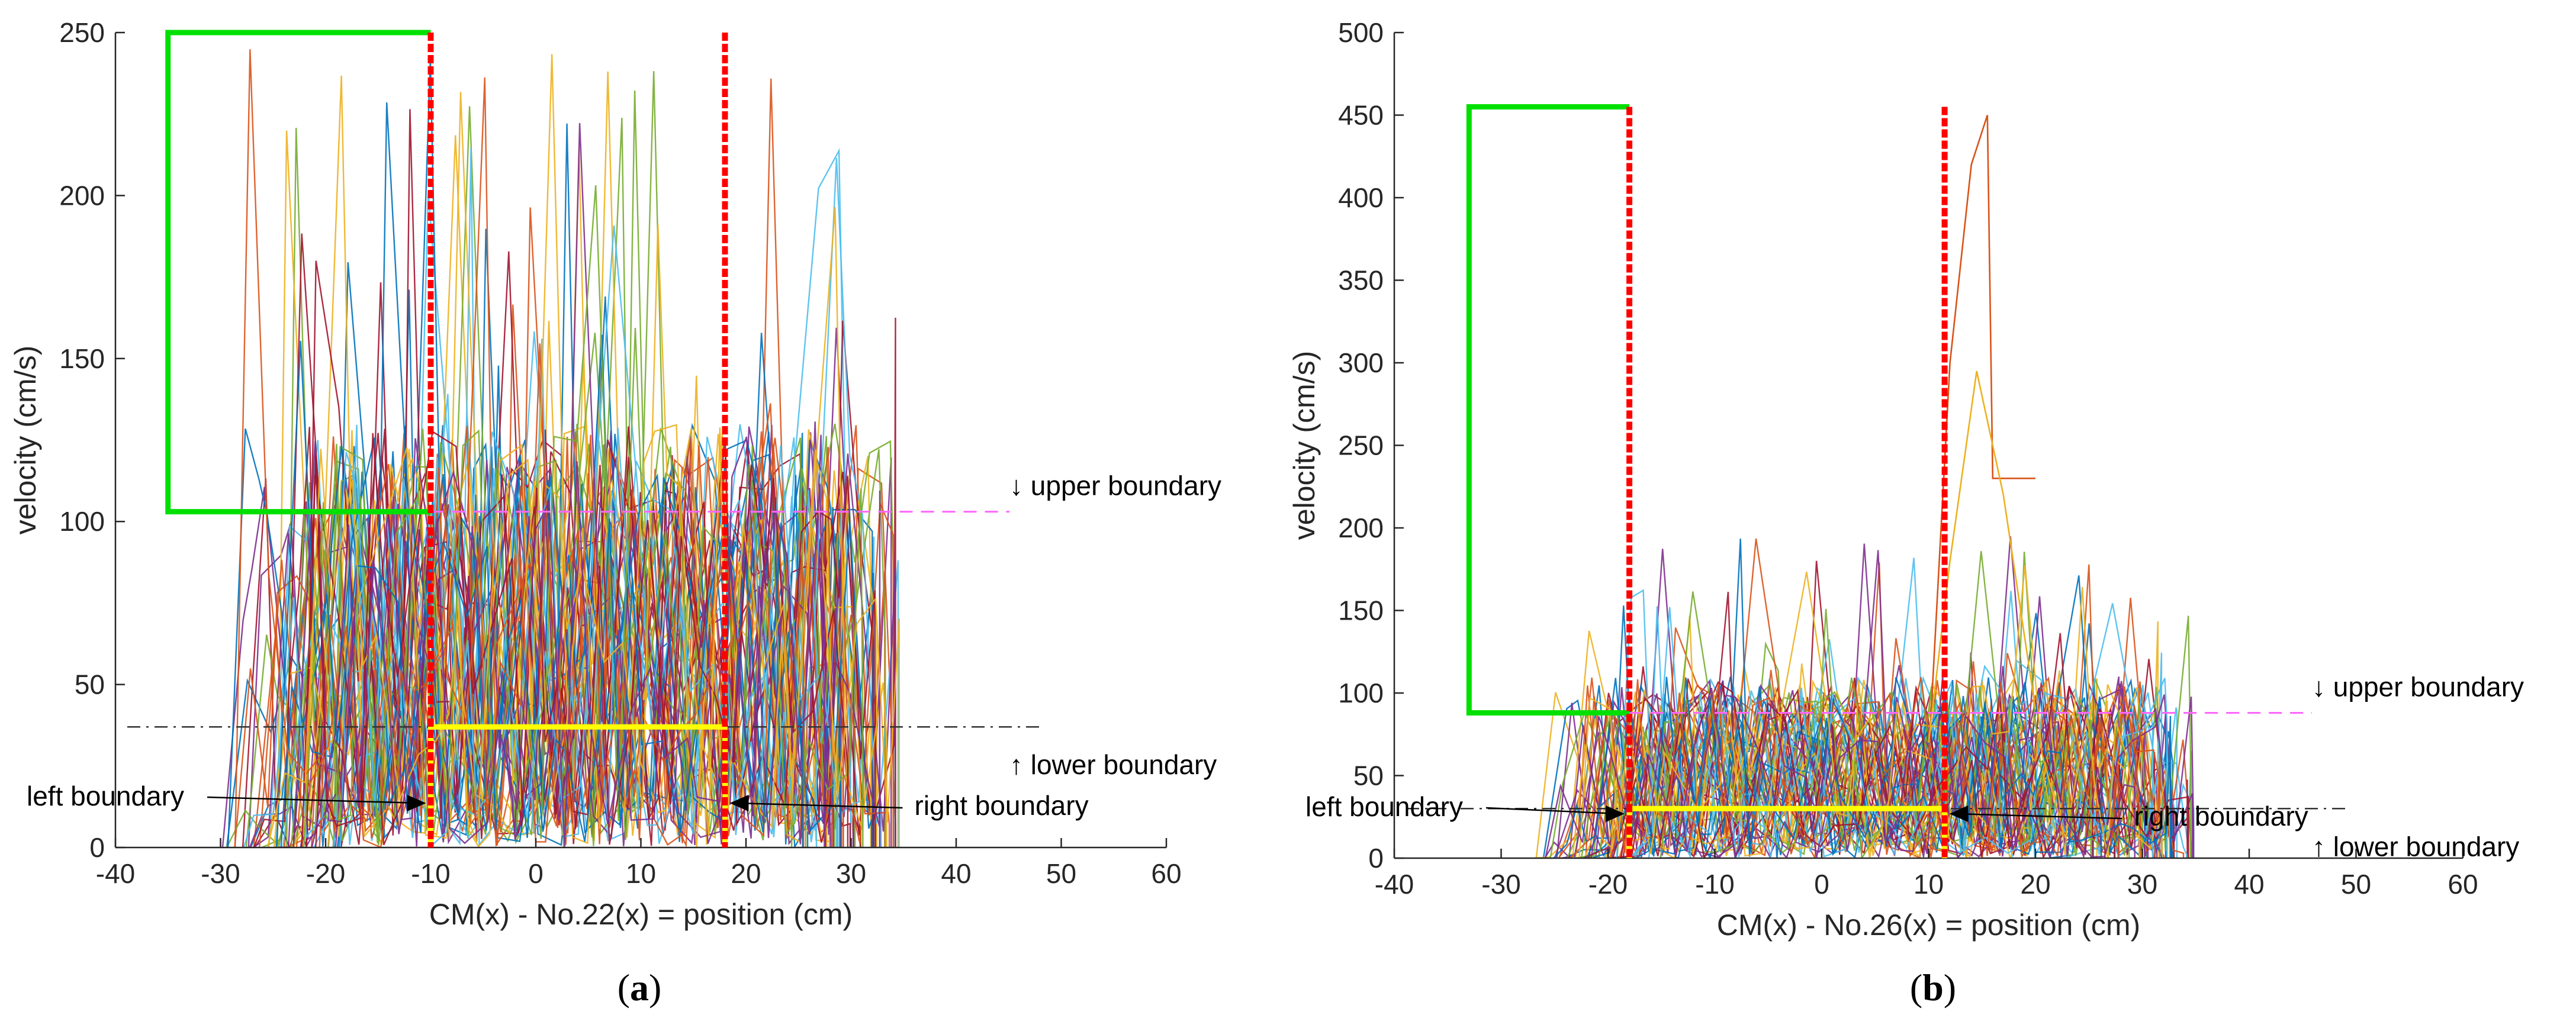  I want to click on panel-caption: (a), so click(640, 987).